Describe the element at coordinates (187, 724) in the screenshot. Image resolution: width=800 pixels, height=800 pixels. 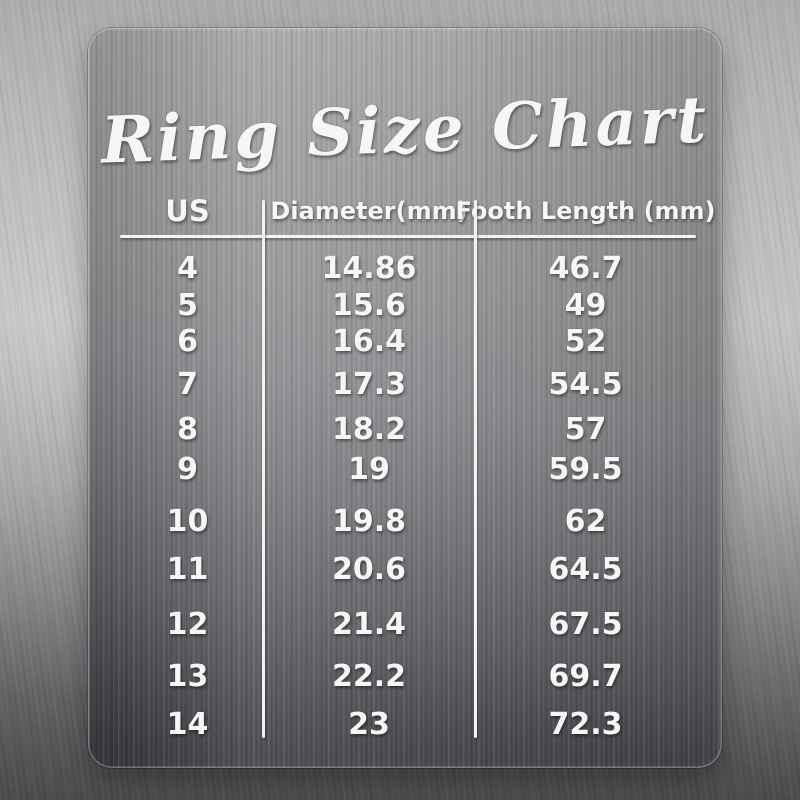
I see `us-size-cell: 14` at that location.